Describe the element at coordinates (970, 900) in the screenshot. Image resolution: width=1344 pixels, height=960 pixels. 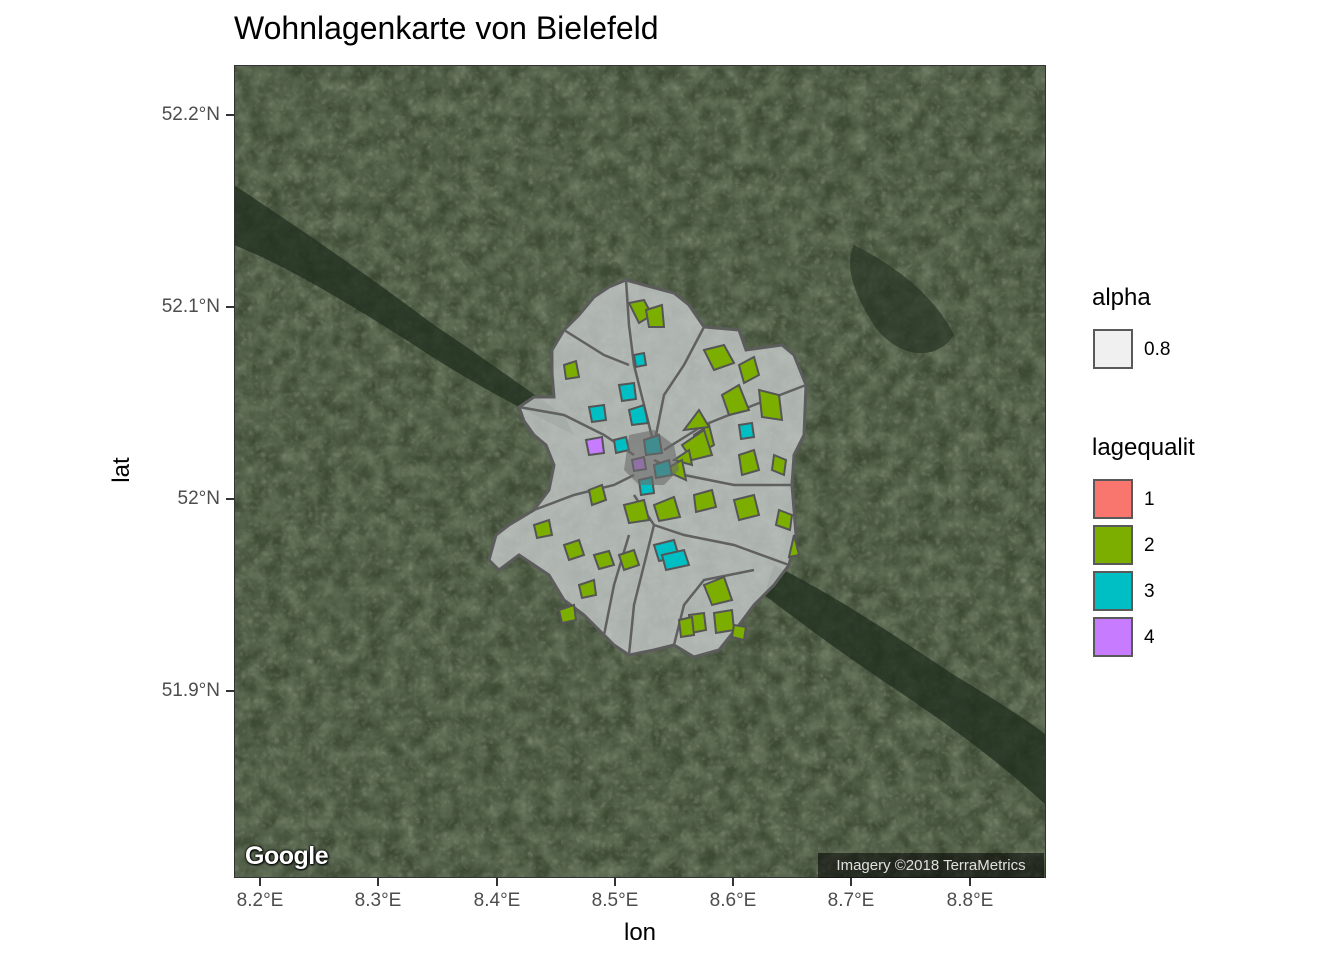
I see `x-tick-label: 8.8°E` at that location.